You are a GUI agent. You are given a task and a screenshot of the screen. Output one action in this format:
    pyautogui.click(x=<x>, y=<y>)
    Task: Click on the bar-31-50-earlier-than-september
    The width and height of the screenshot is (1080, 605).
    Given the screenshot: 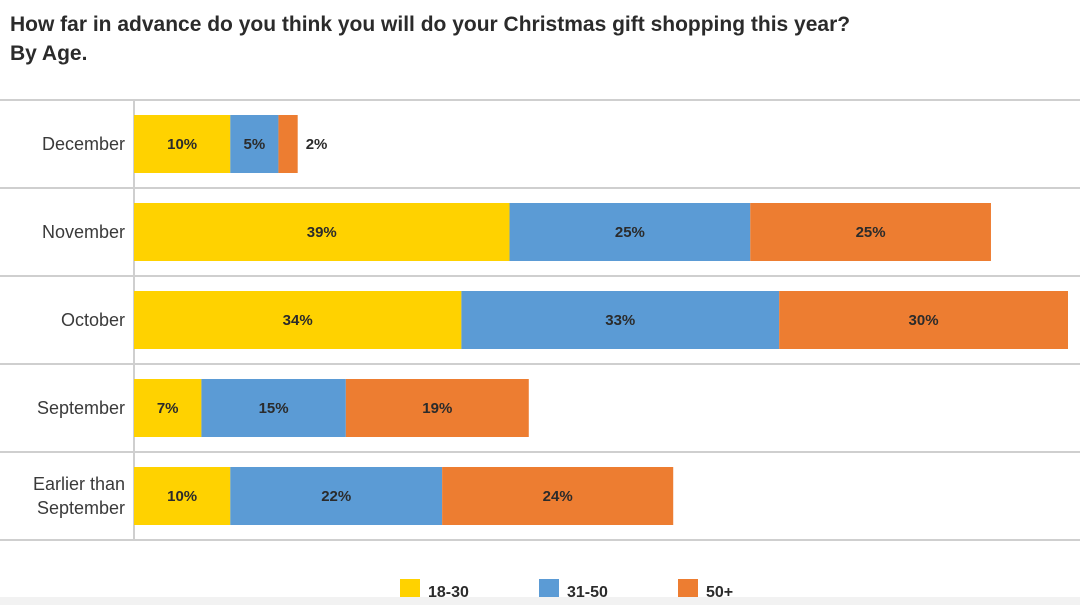 What is the action you would take?
    pyautogui.click(x=336, y=496)
    